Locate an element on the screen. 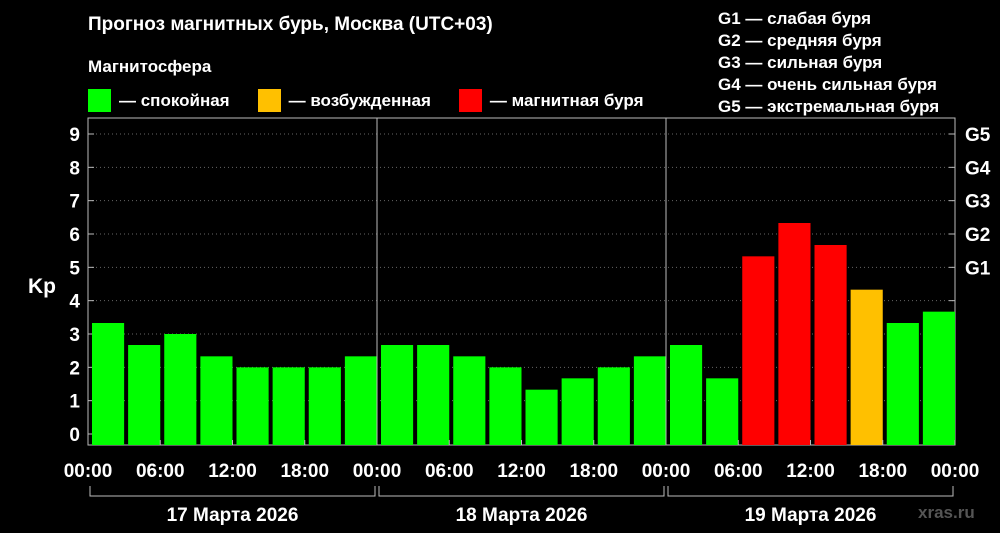 The width and height of the screenshot is (1000, 533). legend-item-quiet: — спокойная is located at coordinates (159, 100).